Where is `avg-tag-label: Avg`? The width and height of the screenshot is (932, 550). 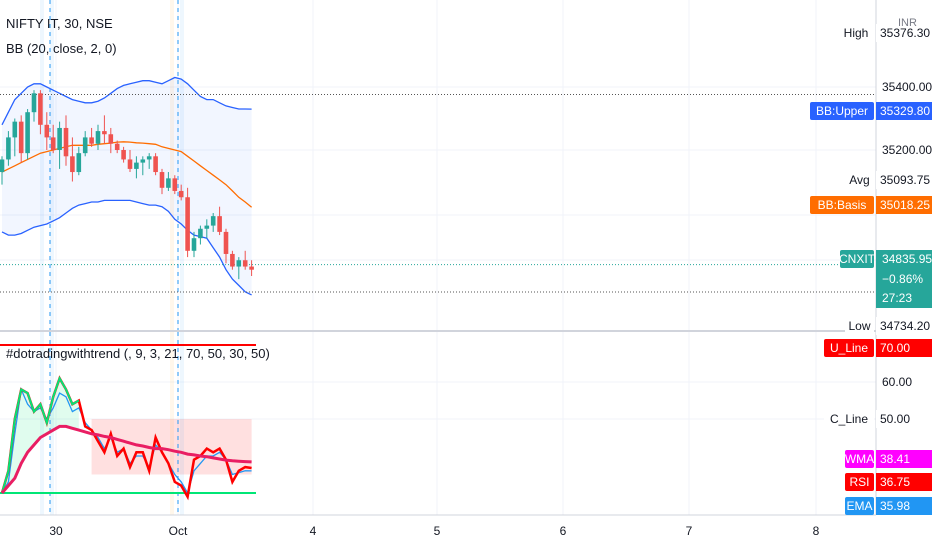
avg-tag-label: Avg is located at coordinates (859, 180).